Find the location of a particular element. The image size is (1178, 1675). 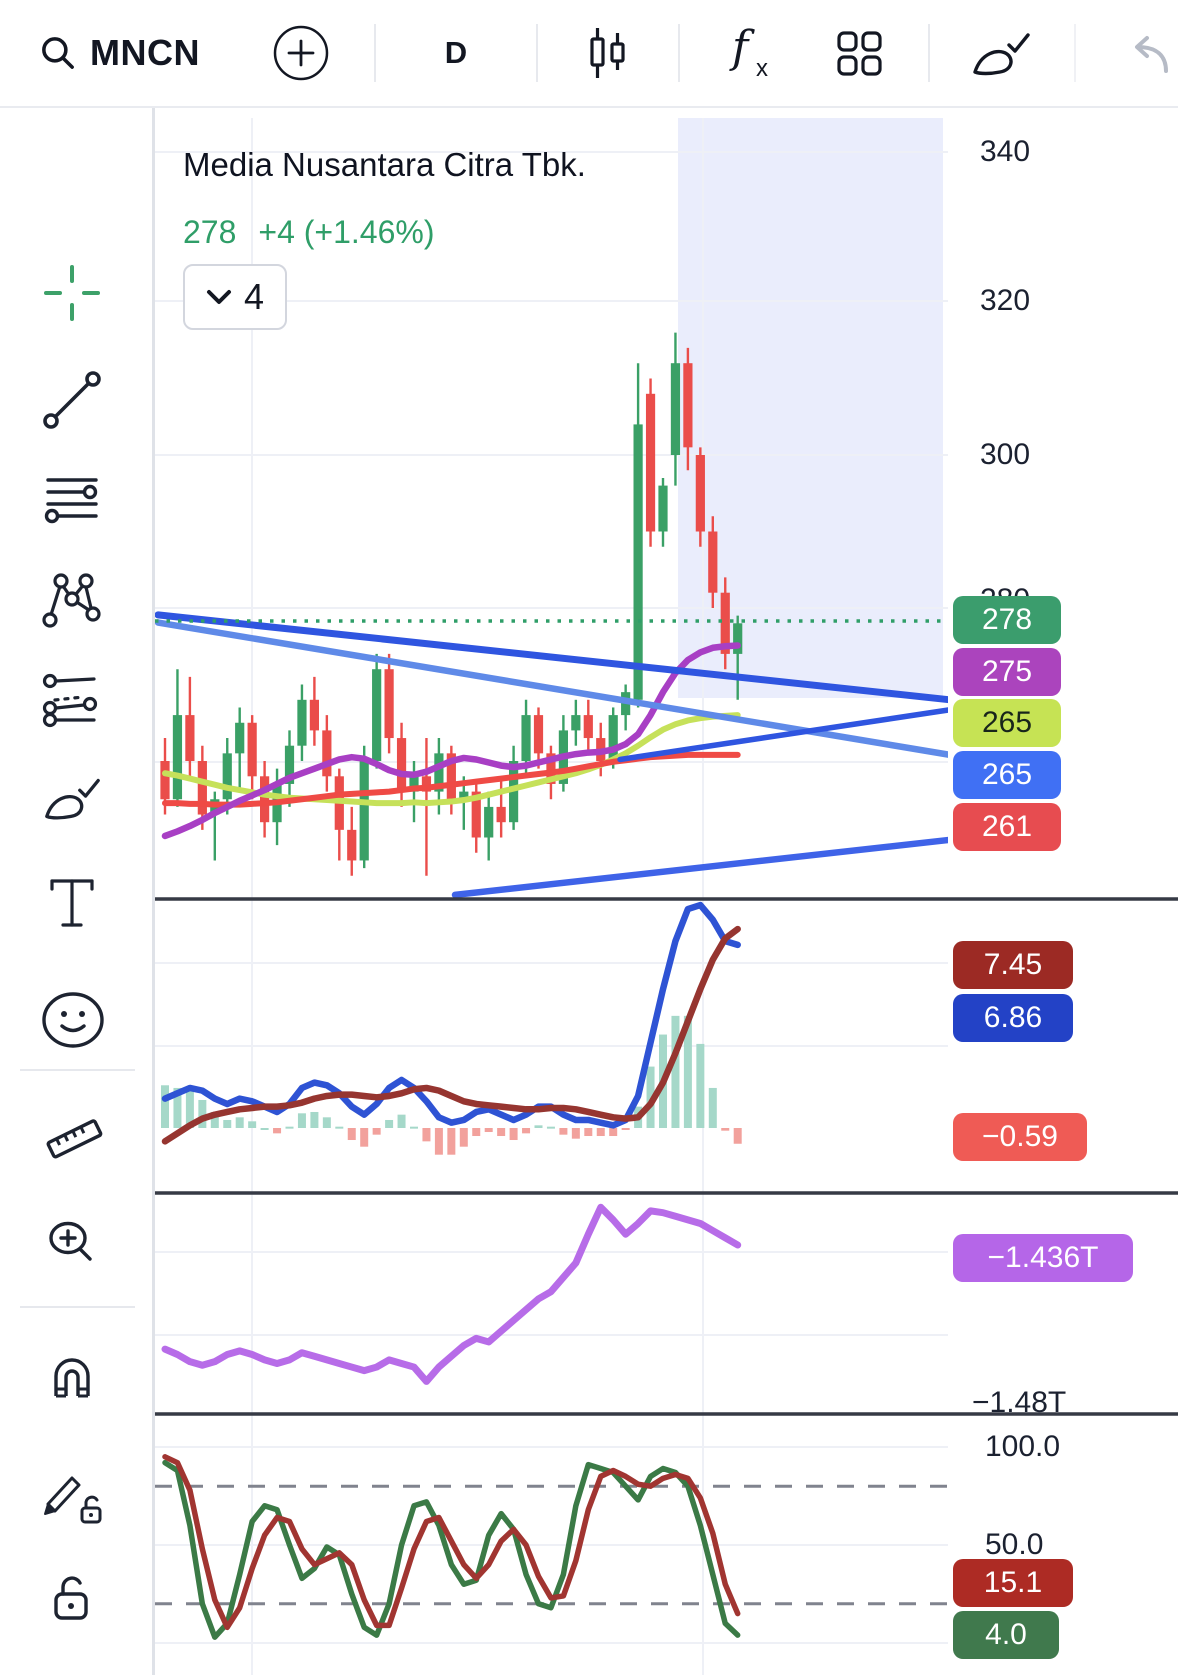

undo-icon is located at coordinates (1151, 54).